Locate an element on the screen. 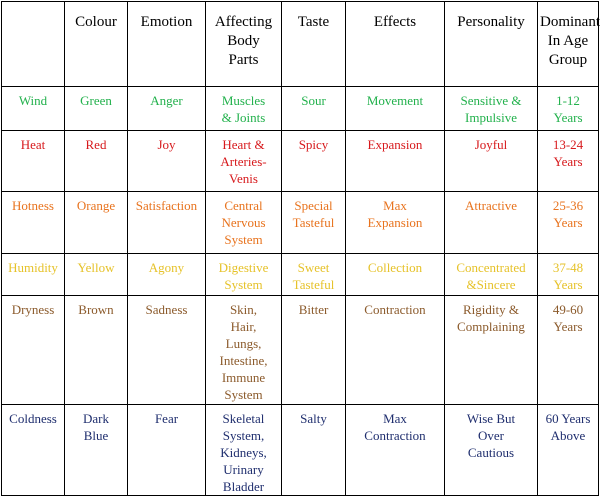 Image resolution: width=600 pixels, height=500 pixels. header-cell-body-parts: Affecting Body Parts is located at coordinates (243, 44).